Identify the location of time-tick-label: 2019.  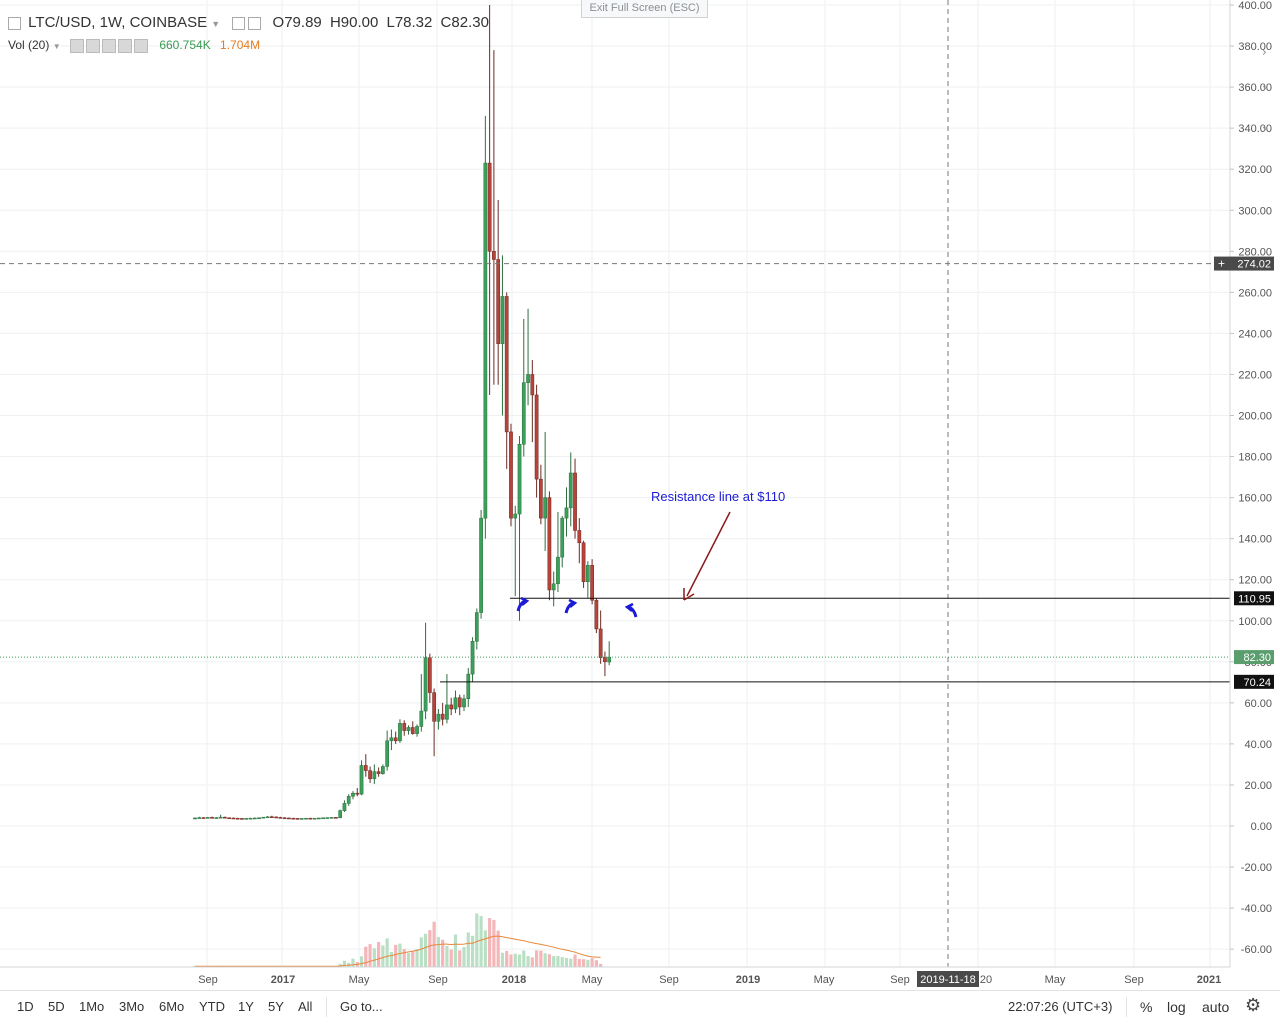
(748, 980).